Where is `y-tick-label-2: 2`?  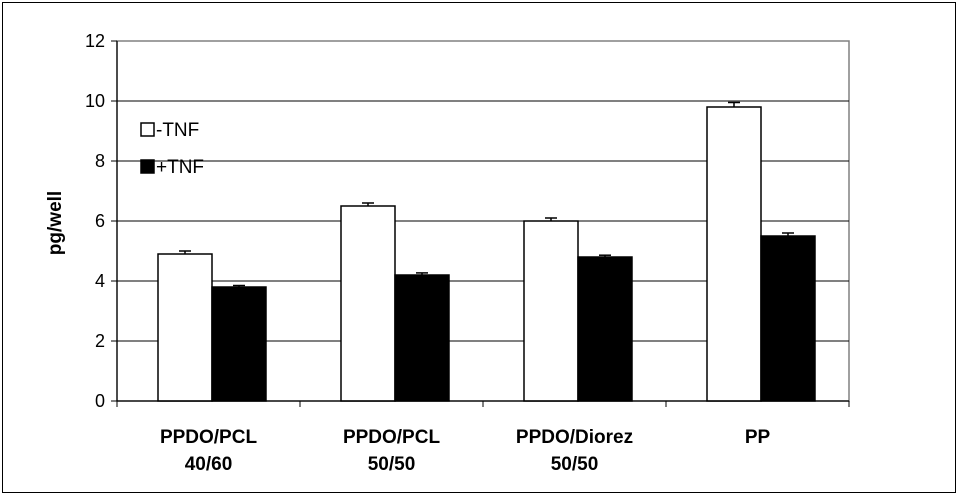 y-tick-label-2: 2 is located at coordinates (100, 341).